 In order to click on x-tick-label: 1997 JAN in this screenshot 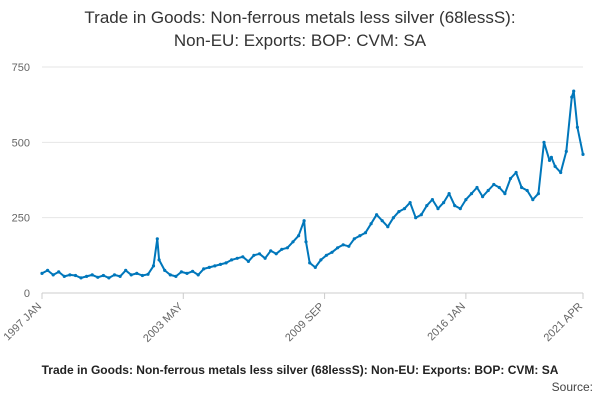, I will do `click(22, 322)`.